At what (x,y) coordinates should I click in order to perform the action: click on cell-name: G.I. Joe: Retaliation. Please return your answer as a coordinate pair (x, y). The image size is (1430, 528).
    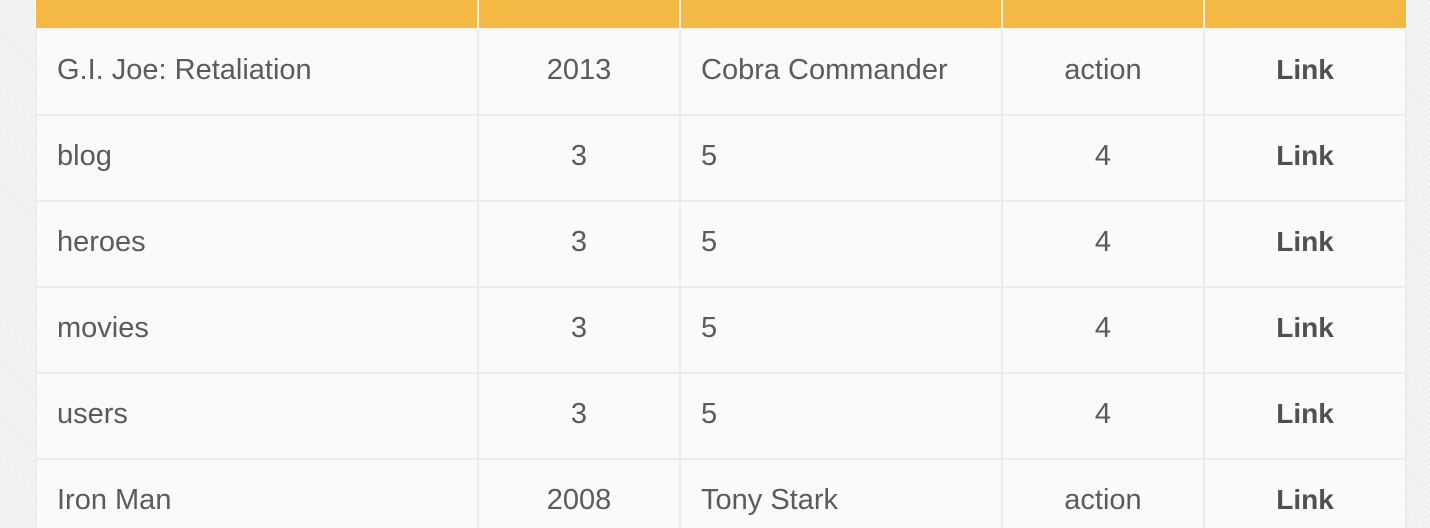
    Looking at the image, I should click on (257, 72).